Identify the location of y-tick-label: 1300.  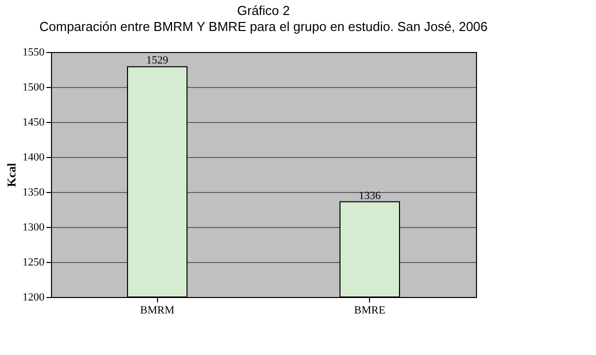
(33, 228).